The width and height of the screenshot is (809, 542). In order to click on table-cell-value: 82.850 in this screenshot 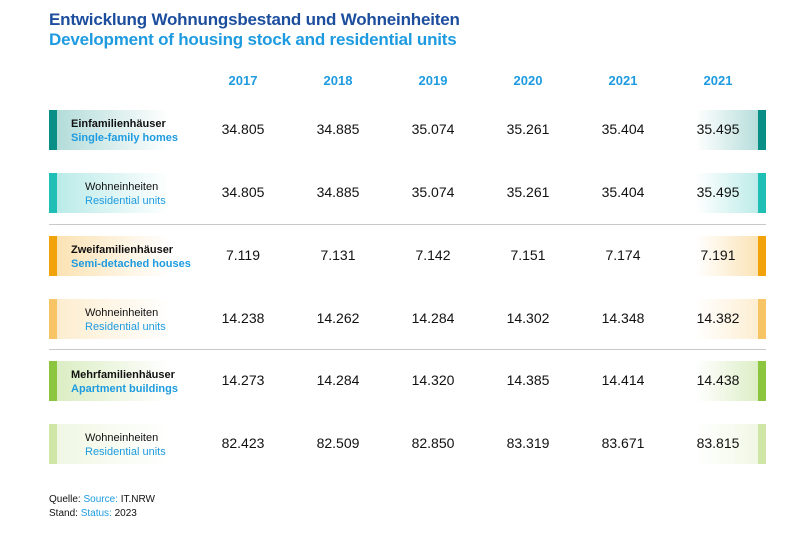, I will do `click(433, 443)`.